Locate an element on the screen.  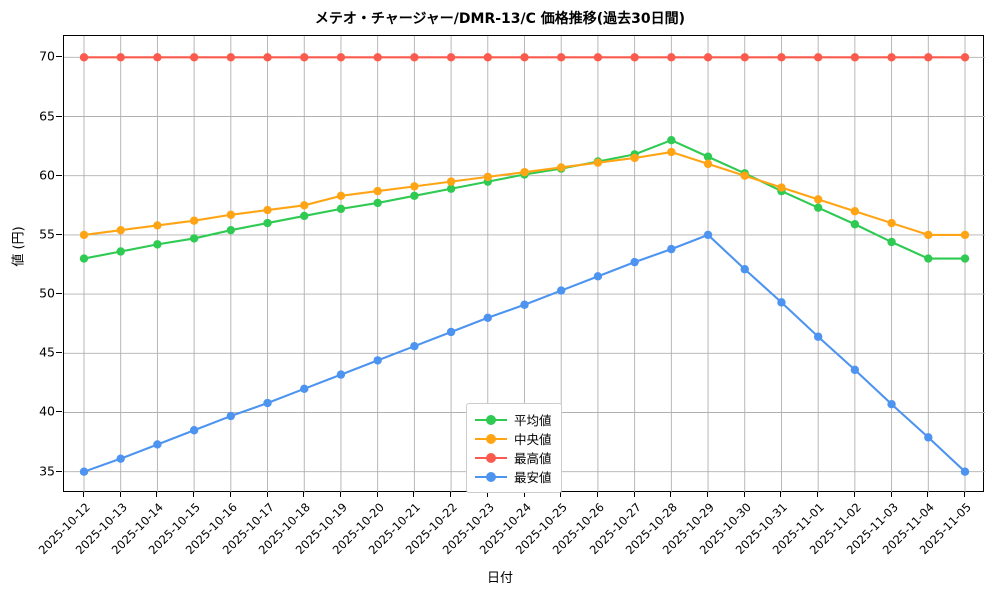
y-tick-label: 60 is located at coordinates (47, 175).